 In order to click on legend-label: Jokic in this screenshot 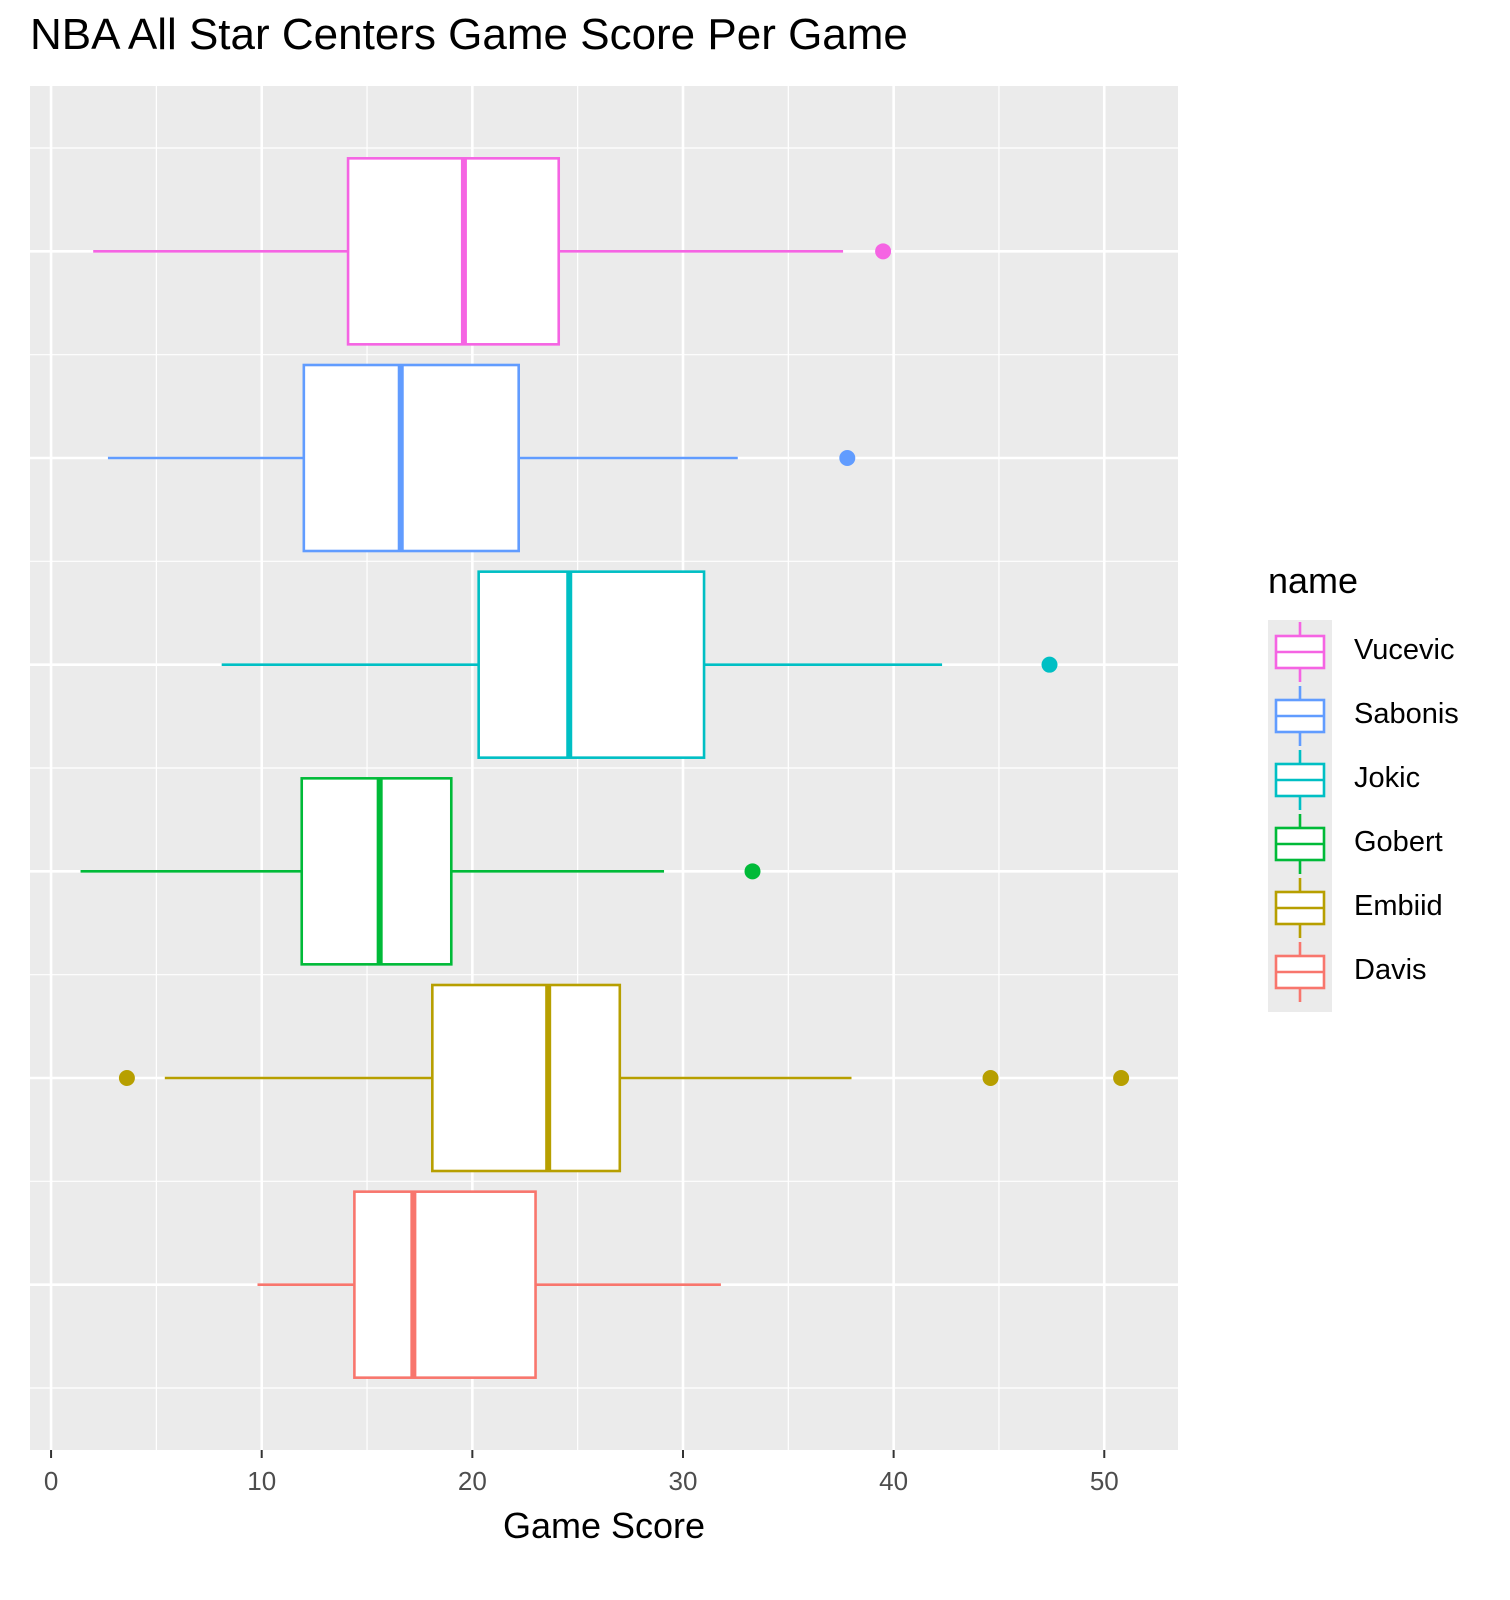, I will do `click(1387, 778)`.